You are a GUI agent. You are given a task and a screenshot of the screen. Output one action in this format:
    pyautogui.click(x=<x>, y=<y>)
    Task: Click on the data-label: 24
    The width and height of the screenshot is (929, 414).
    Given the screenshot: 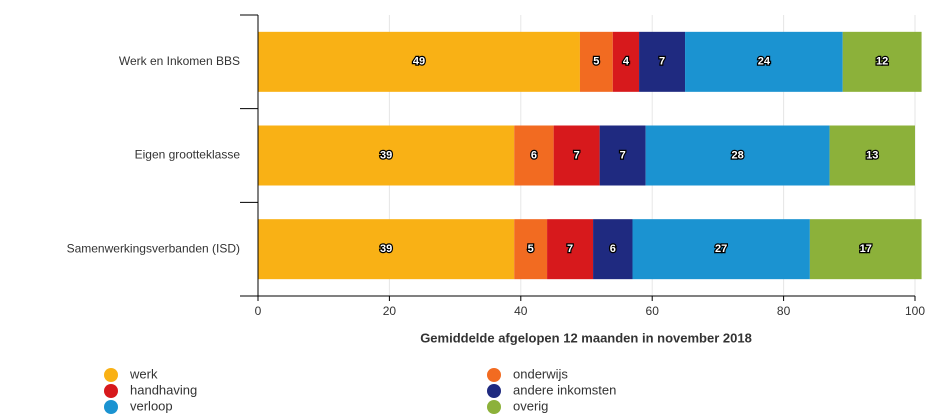 What is the action you would take?
    pyautogui.click(x=764, y=62)
    